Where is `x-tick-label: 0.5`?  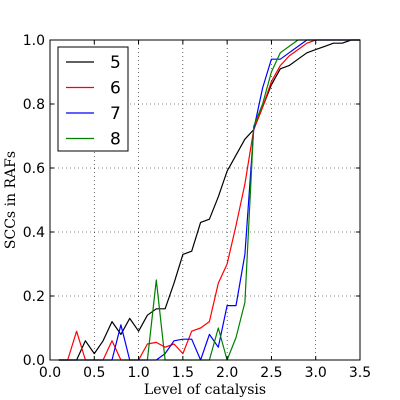
x-tick-label: 0.5 is located at coordinates (94, 373).